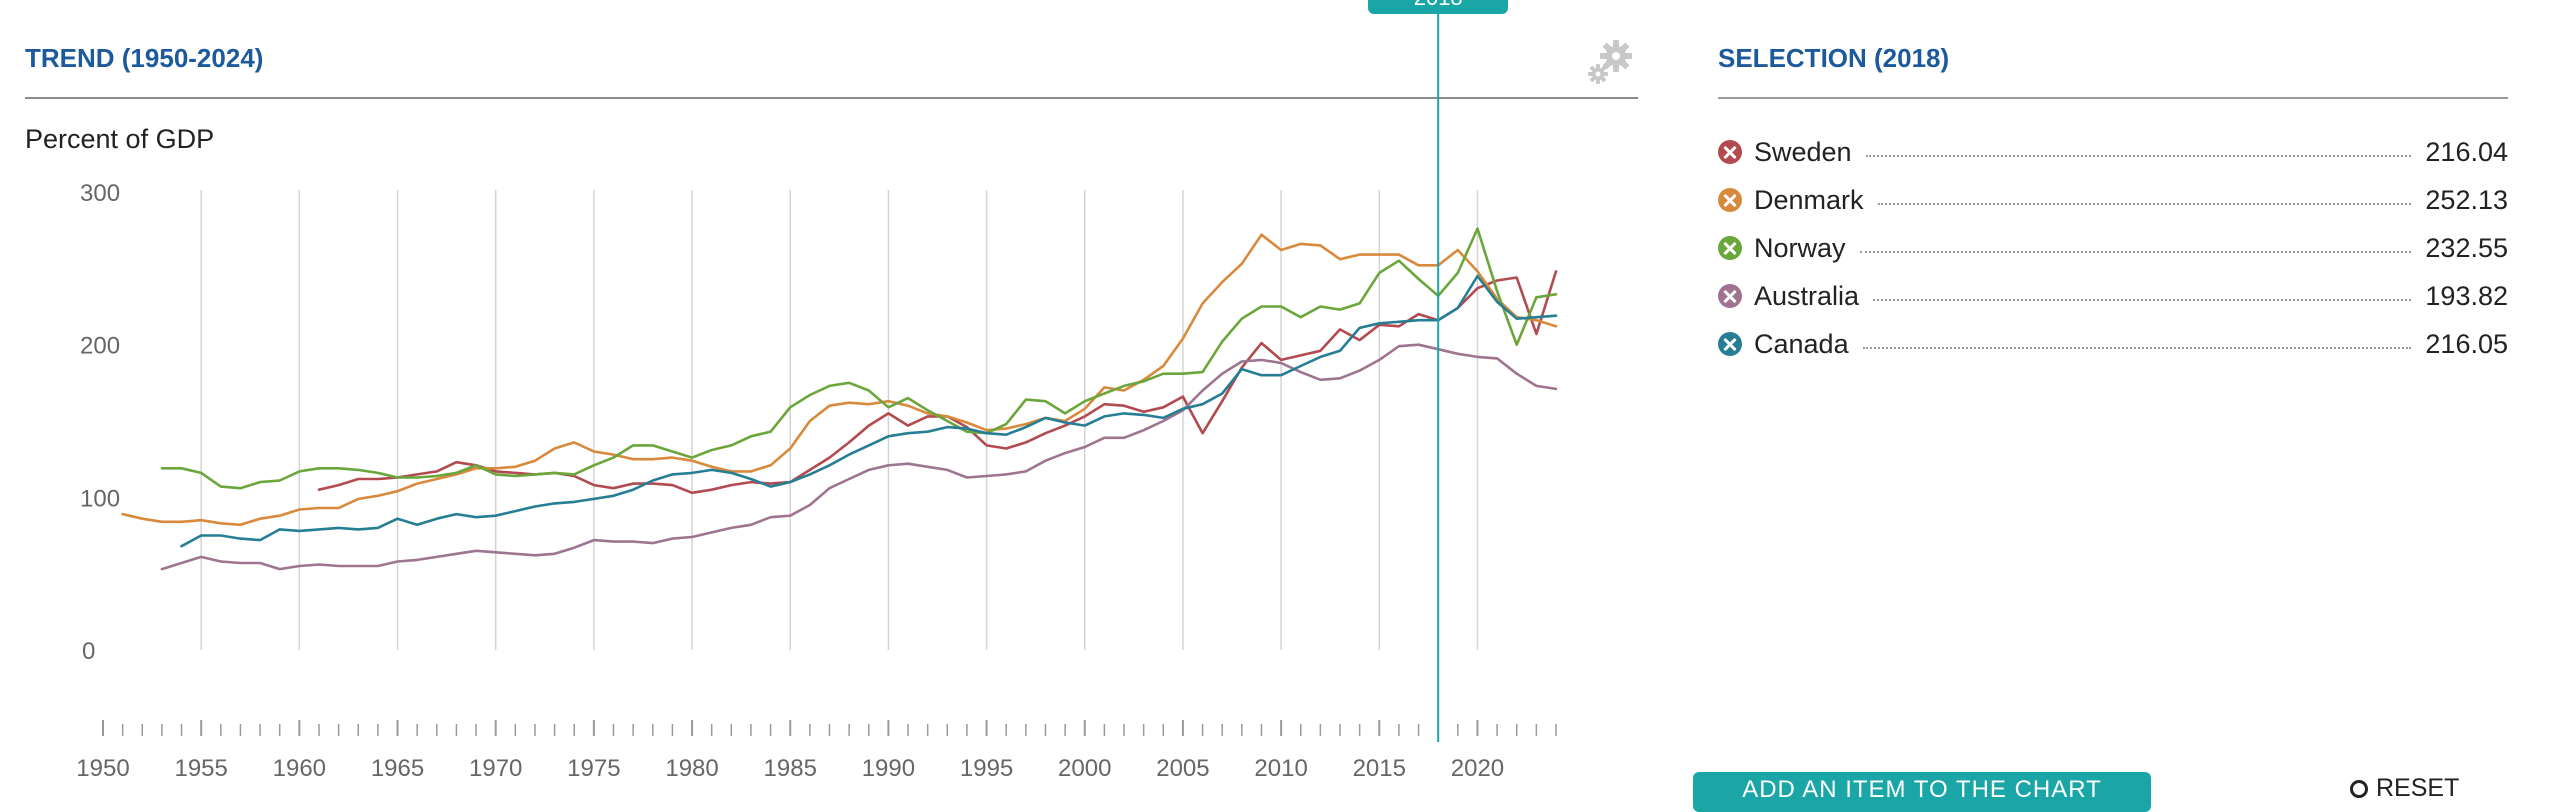 This screenshot has width=2560, height=812. Describe the element at coordinates (831, 98) in the screenshot. I see `chart-title-divider` at that location.